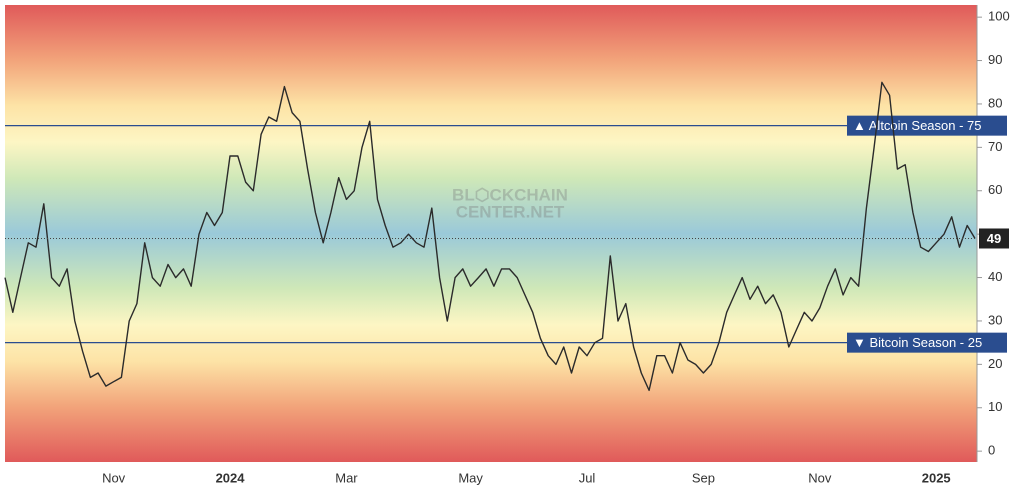 Image resolution: width=1024 pixels, height=496 pixels. I want to click on x-tick-label: 2024, so click(231, 477).